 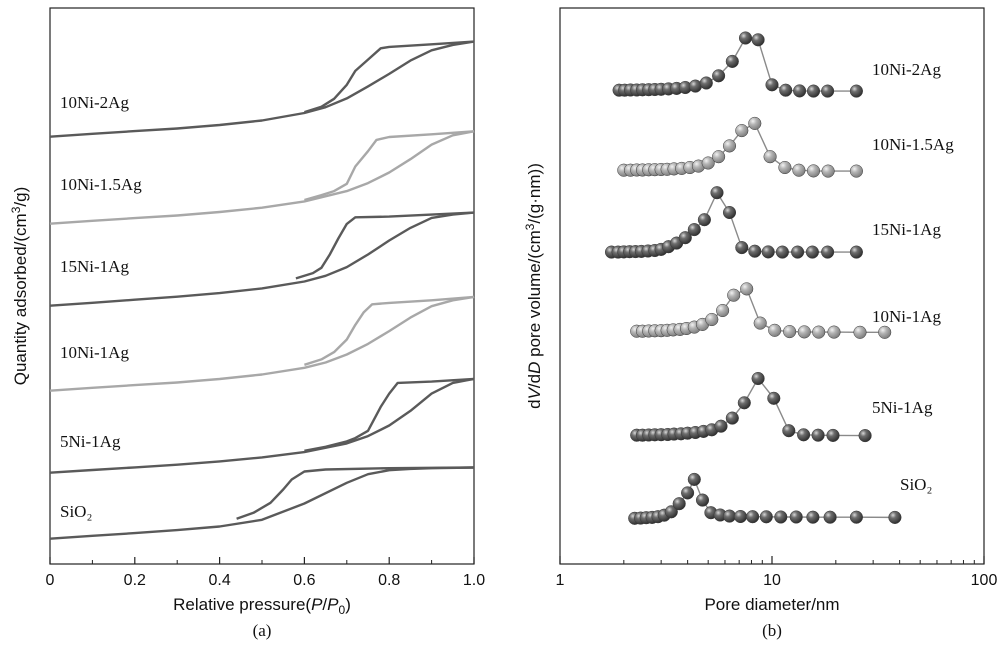 I want to click on isotherm-desorption-15ni-1ag, so click(x=385, y=245).